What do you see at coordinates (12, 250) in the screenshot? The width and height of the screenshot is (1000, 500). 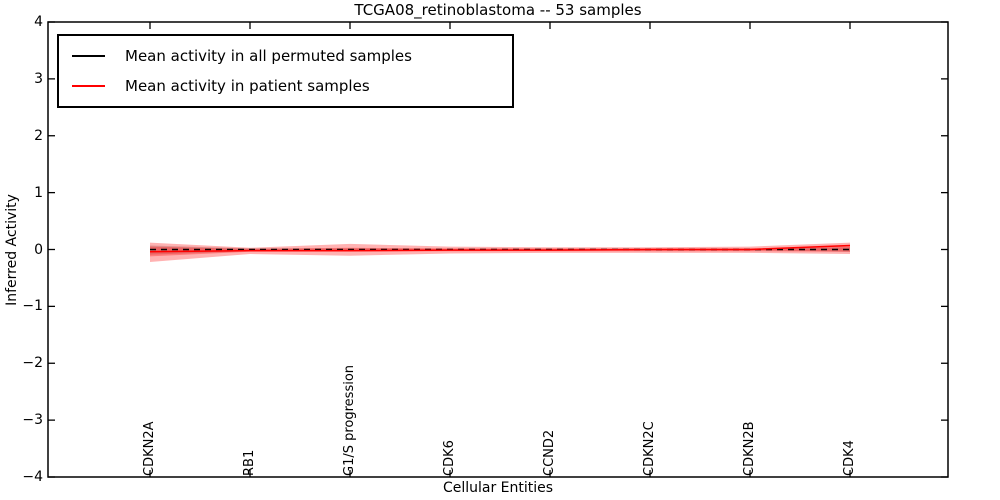 I see `y-axis-label: Inferred Activity` at bounding box center [12, 250].